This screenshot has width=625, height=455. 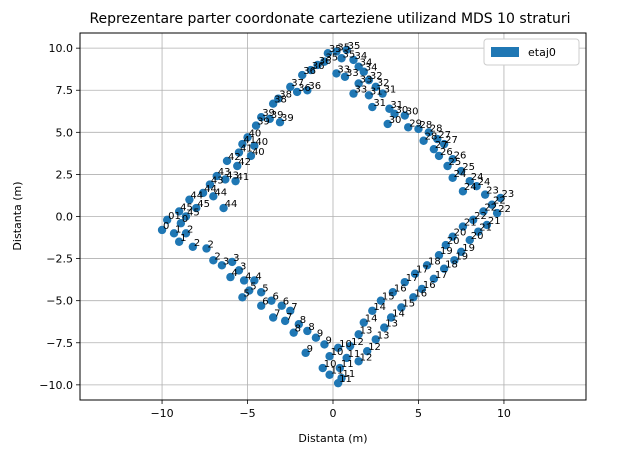 I want to click on point-label: 22, so click(x=490, y=207).